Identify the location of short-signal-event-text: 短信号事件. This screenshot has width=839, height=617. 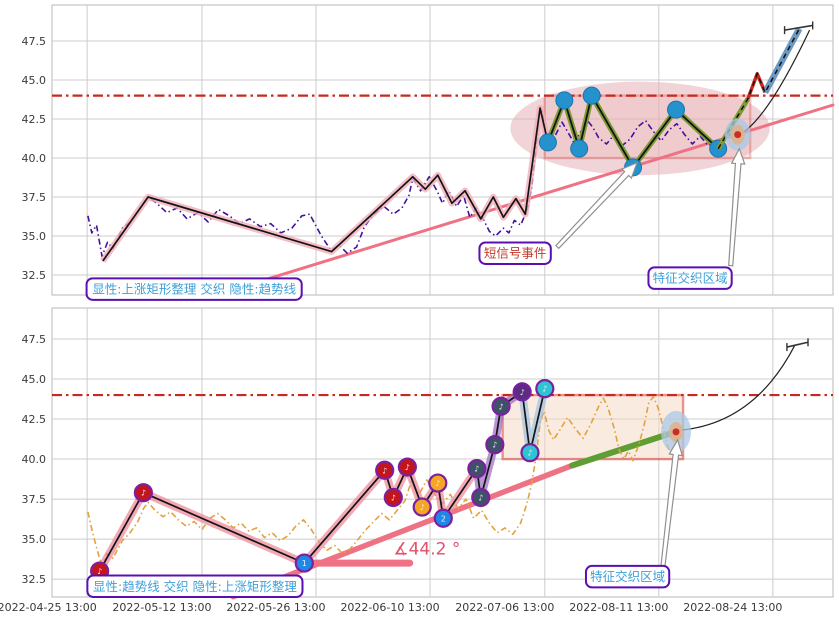
(515, 253).